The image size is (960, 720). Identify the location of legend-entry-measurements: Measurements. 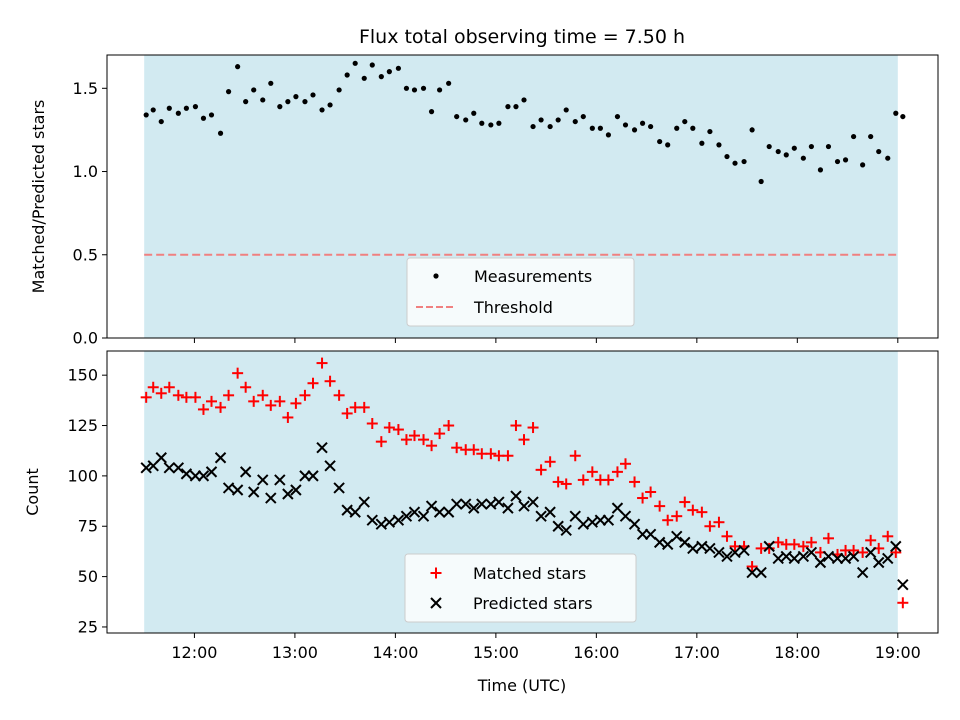
(533, 276).